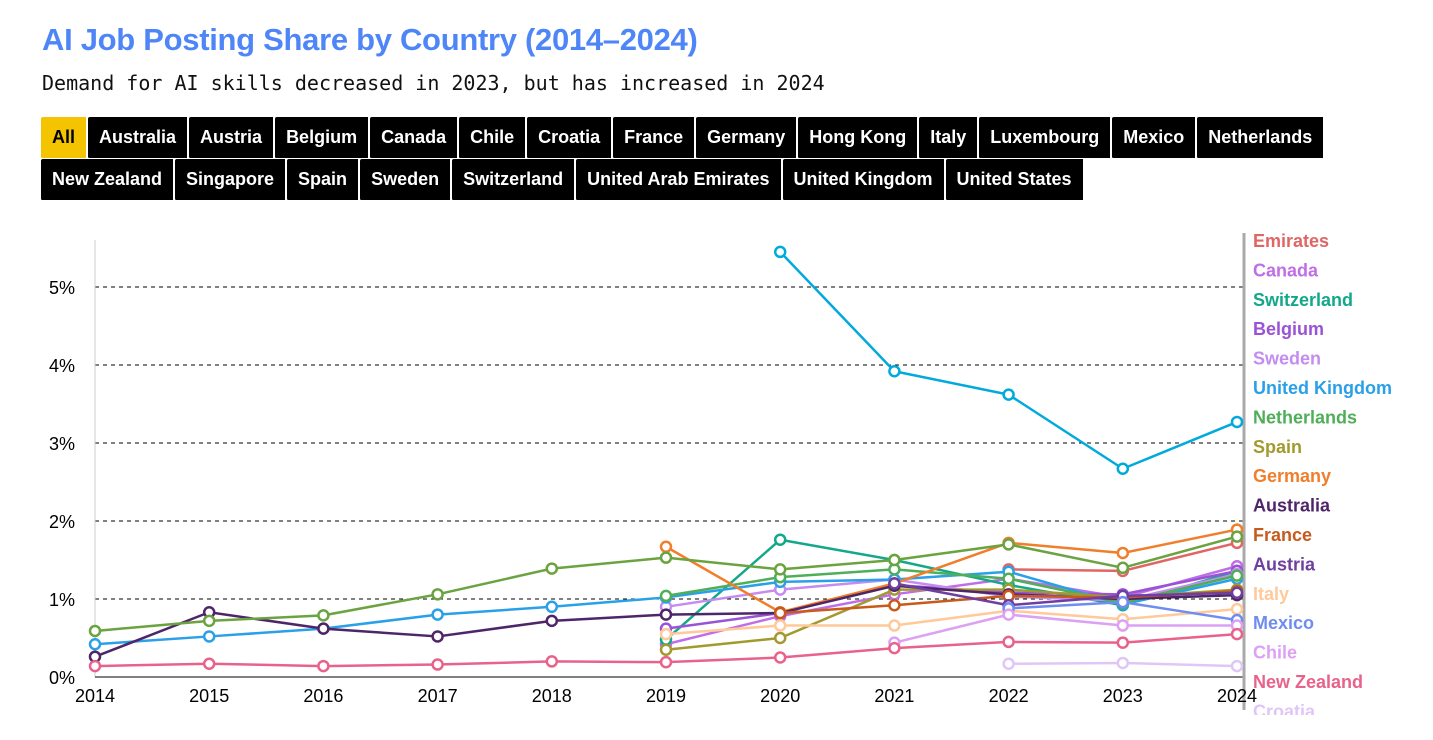 This screenshot has height=740, width=1433. I want to click on filter-chip-belgium: Belgium, so click(323, 138).